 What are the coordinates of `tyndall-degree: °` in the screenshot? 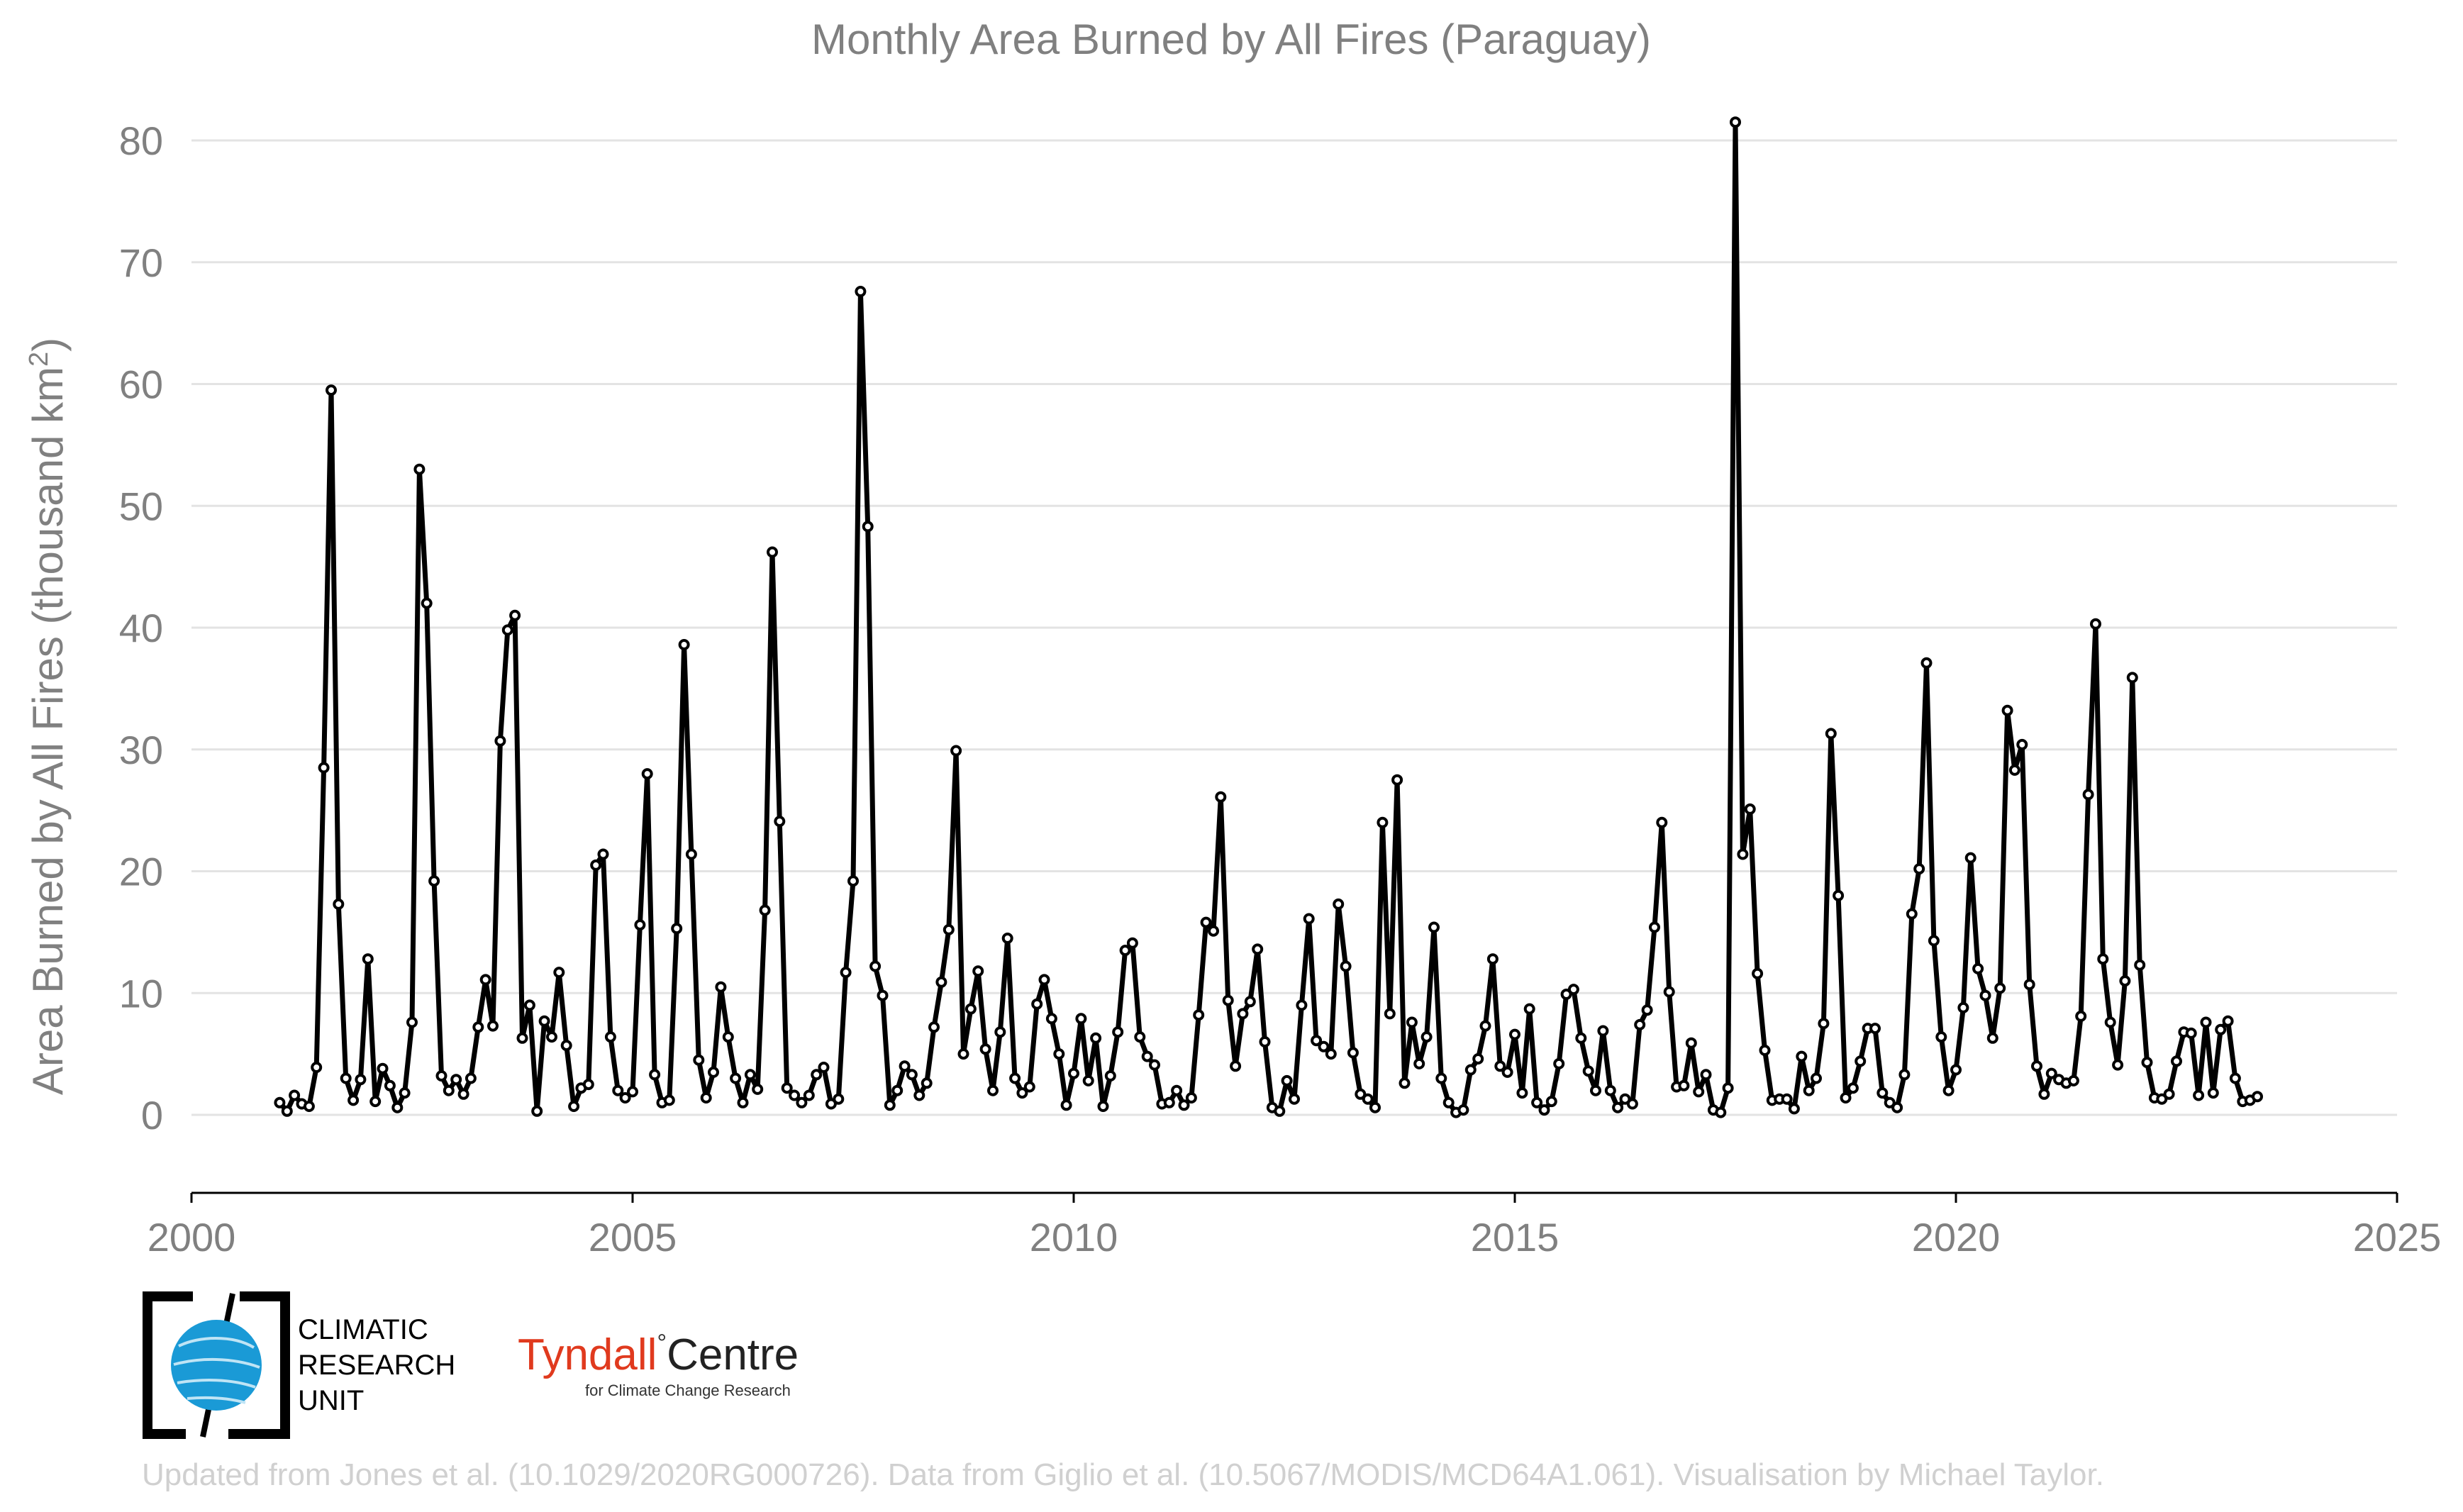 It's located at (662, 1343).